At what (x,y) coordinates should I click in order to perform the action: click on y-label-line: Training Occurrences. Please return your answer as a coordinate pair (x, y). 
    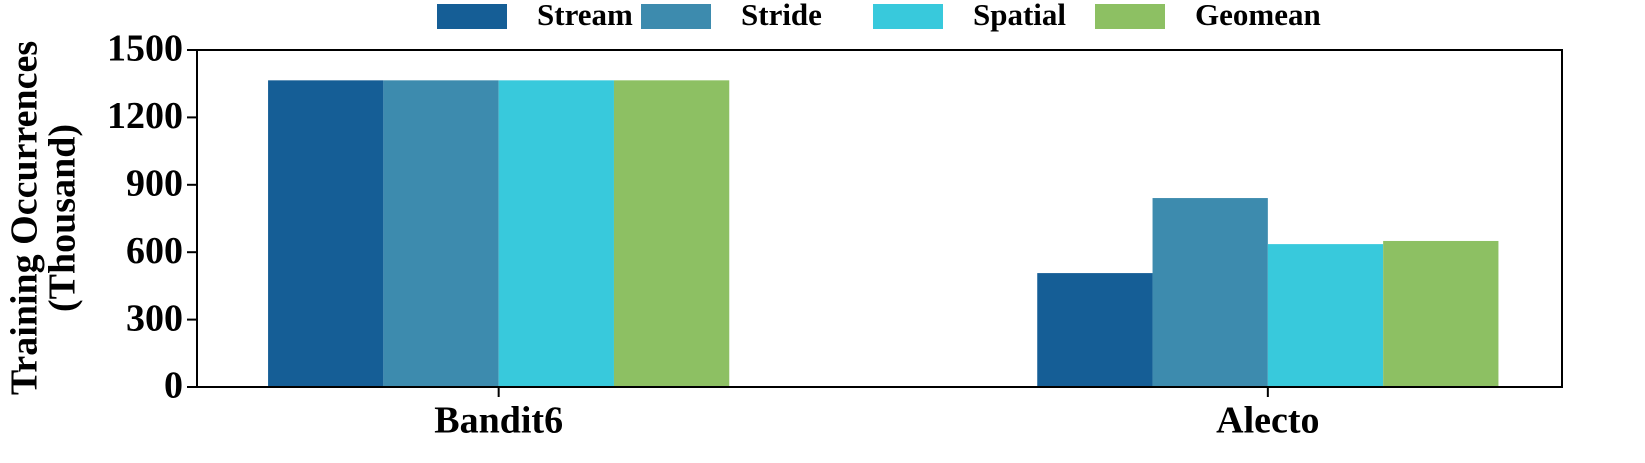
    Looking at the image, I should click on (25, 218).